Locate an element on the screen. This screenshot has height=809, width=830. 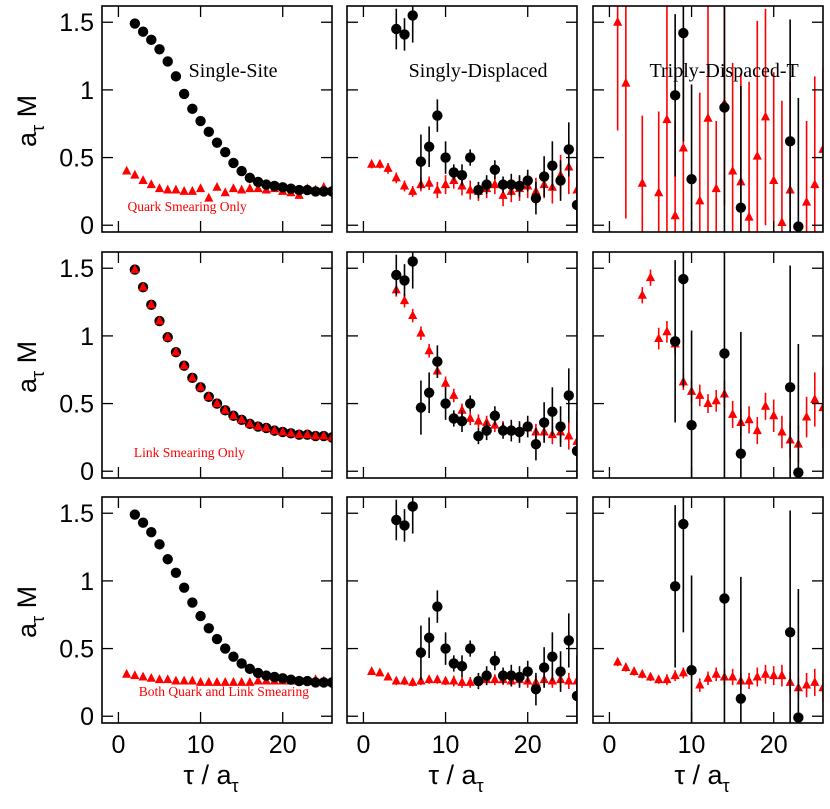
y-tick-label: 0.5 is located at coordinates (76, 405).